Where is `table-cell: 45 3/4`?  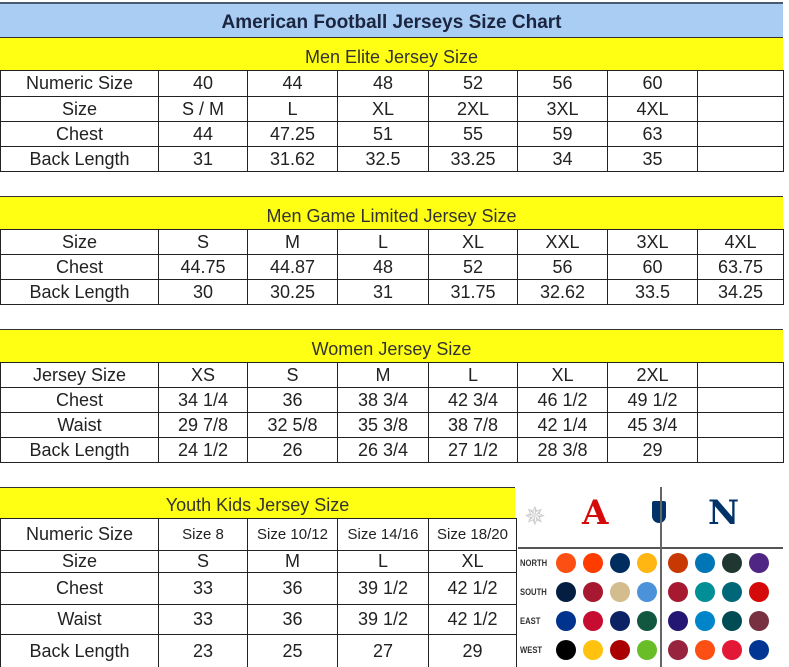
table-cell: 45 3/4 is located at coordinates (652, 425).